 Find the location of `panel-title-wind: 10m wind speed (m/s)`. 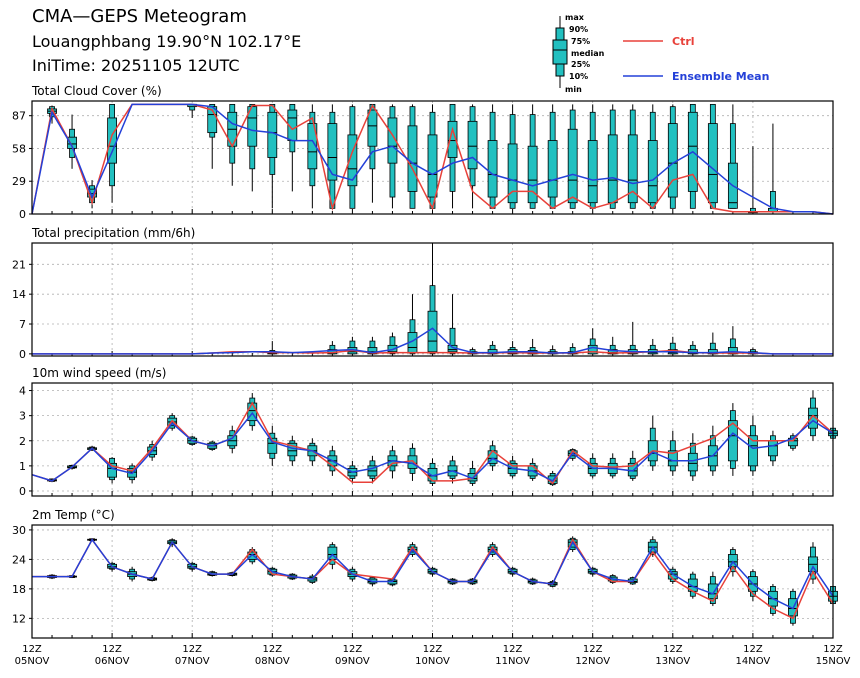

panel-title-wind: 10m wind speed (m/s) is located at coordinates (99, 373).